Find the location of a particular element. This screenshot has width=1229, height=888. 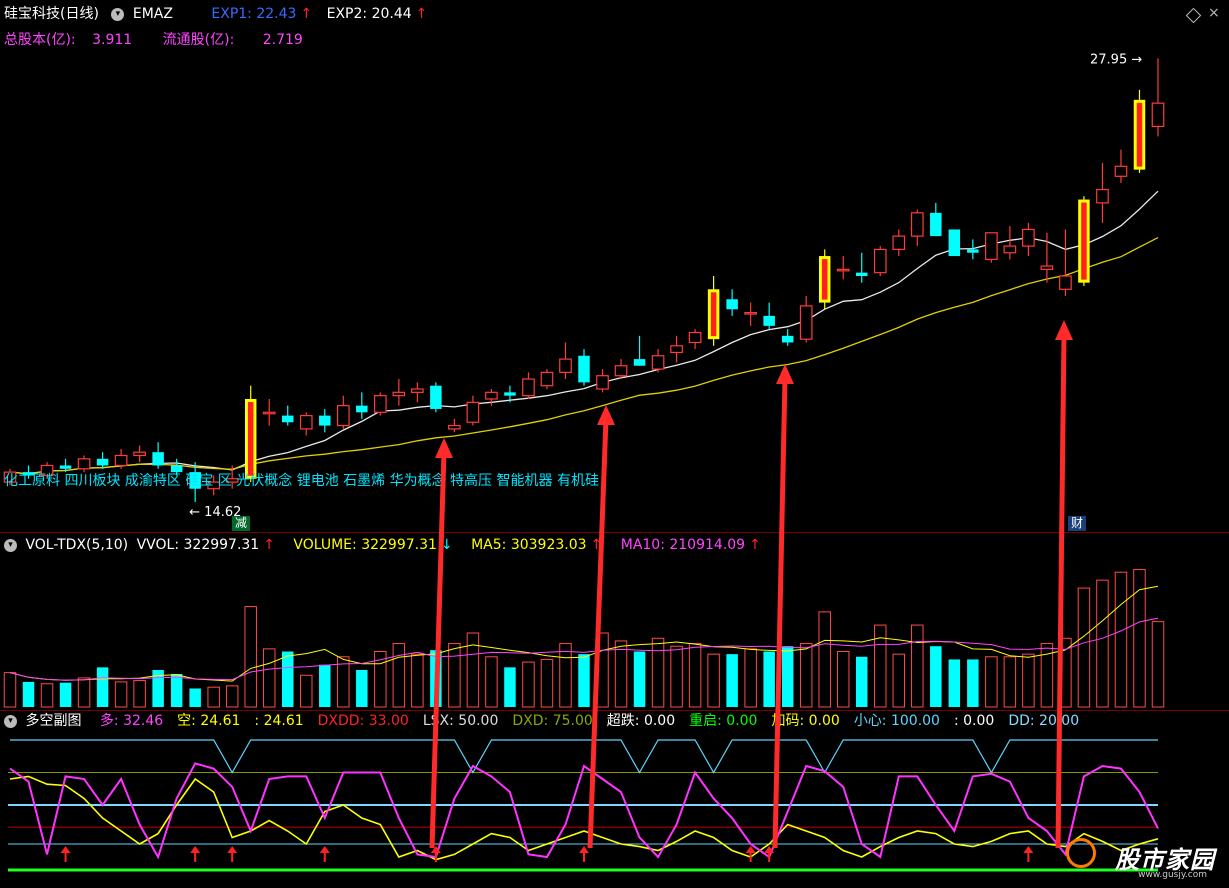

sub-value-0: 多: 32.46 is located at coordinates (131, 721).